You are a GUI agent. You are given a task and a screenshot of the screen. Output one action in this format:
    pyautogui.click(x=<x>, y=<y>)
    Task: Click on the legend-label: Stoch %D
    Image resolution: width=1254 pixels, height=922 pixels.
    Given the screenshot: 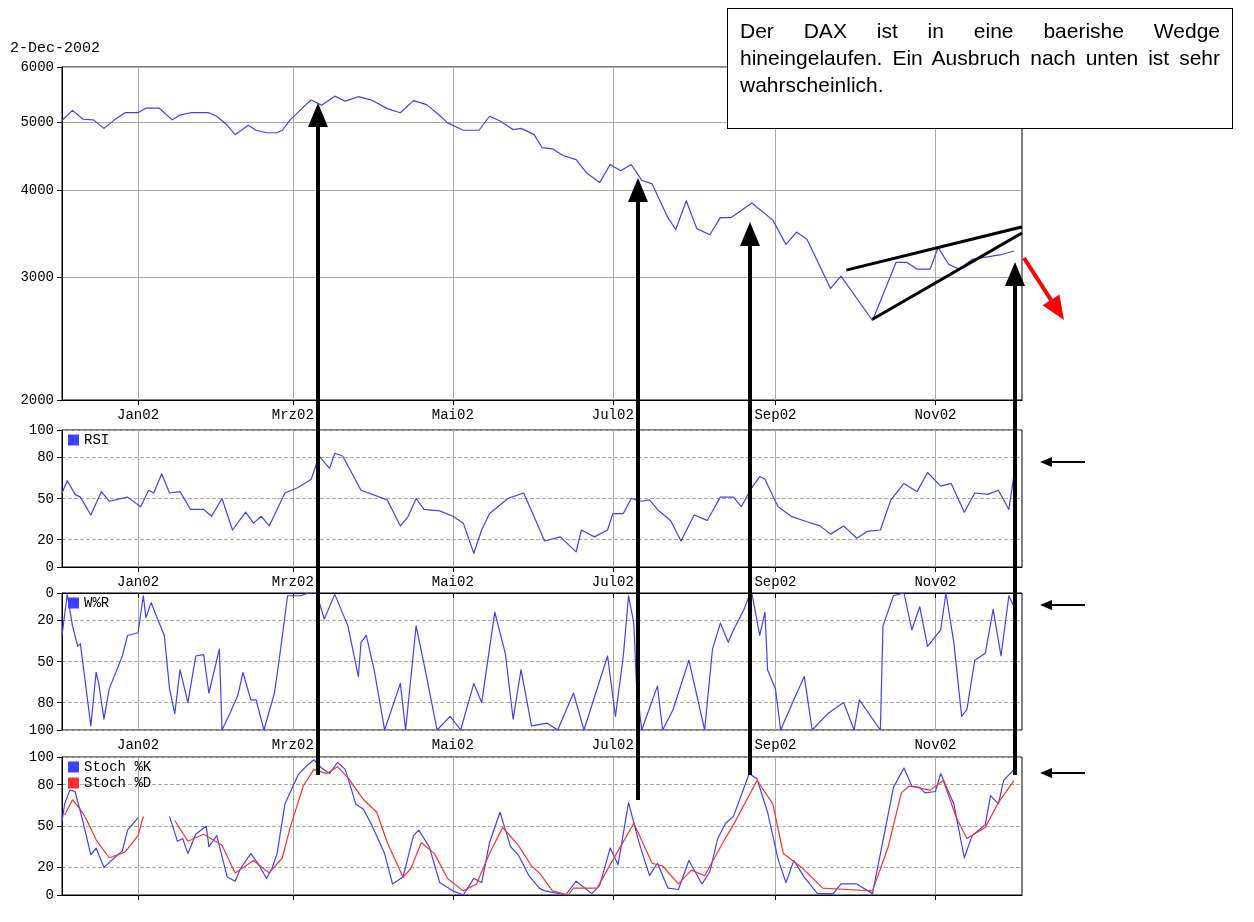 What is the action you would take?
    pyautogui.click(x=118, y=783)
    